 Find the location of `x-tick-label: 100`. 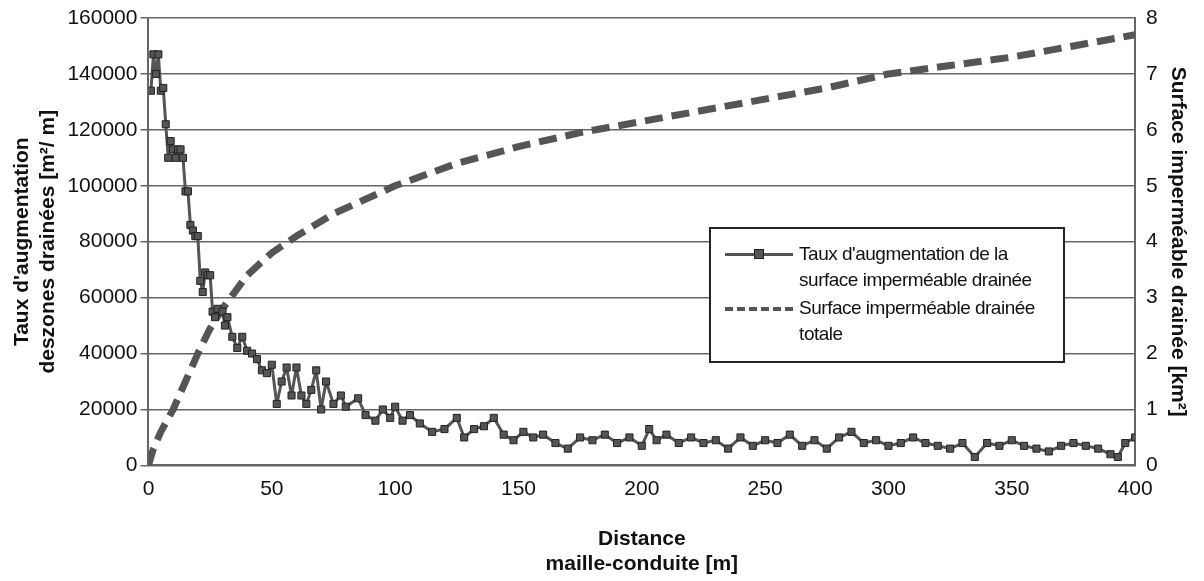

x-tick-label: 100 is located at coordinates (395, 487).